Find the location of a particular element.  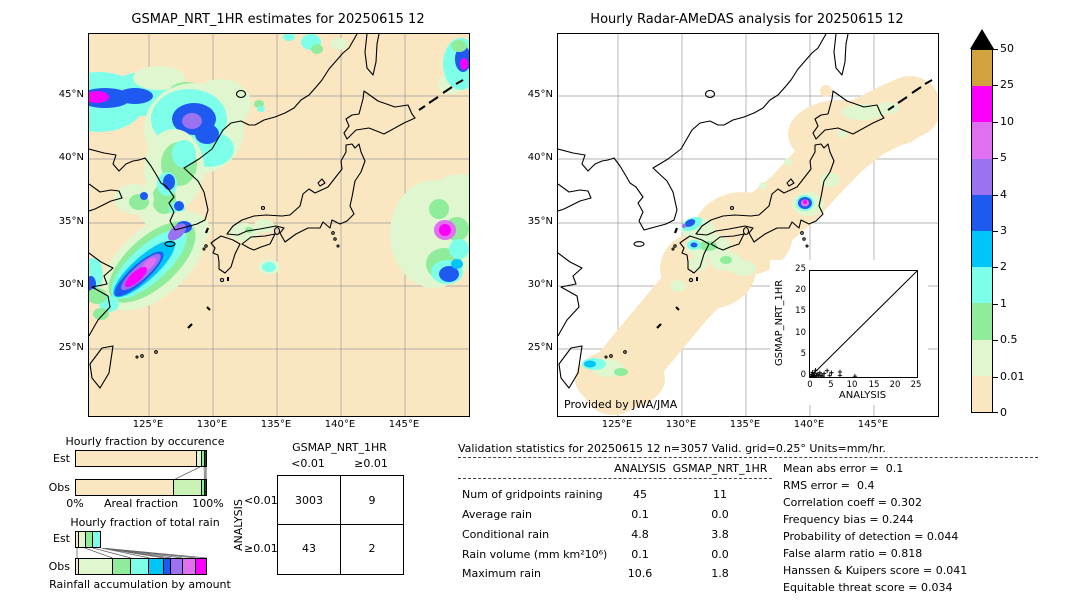

stats-row-gsmap: 1.8 is located at coordinates (720, 573).